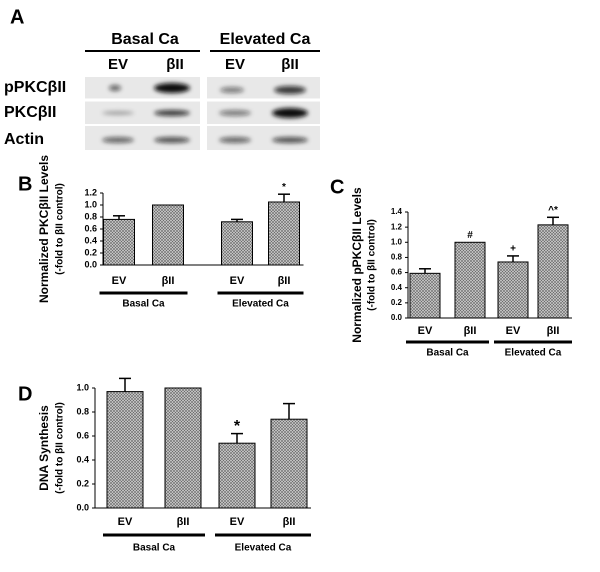  Describe the element at coordinates (35, 87) in the screenshot. I see `row-label: pPKCβII` at that location.